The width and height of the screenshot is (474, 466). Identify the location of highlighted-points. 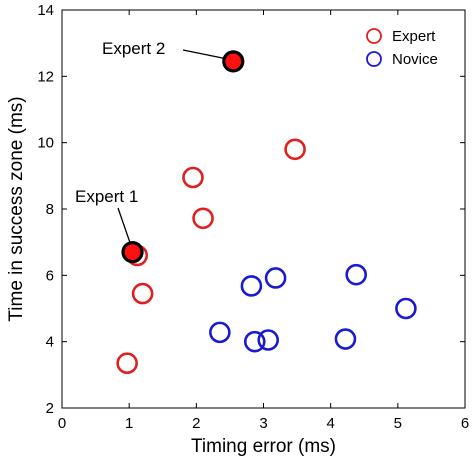
(181, 156).